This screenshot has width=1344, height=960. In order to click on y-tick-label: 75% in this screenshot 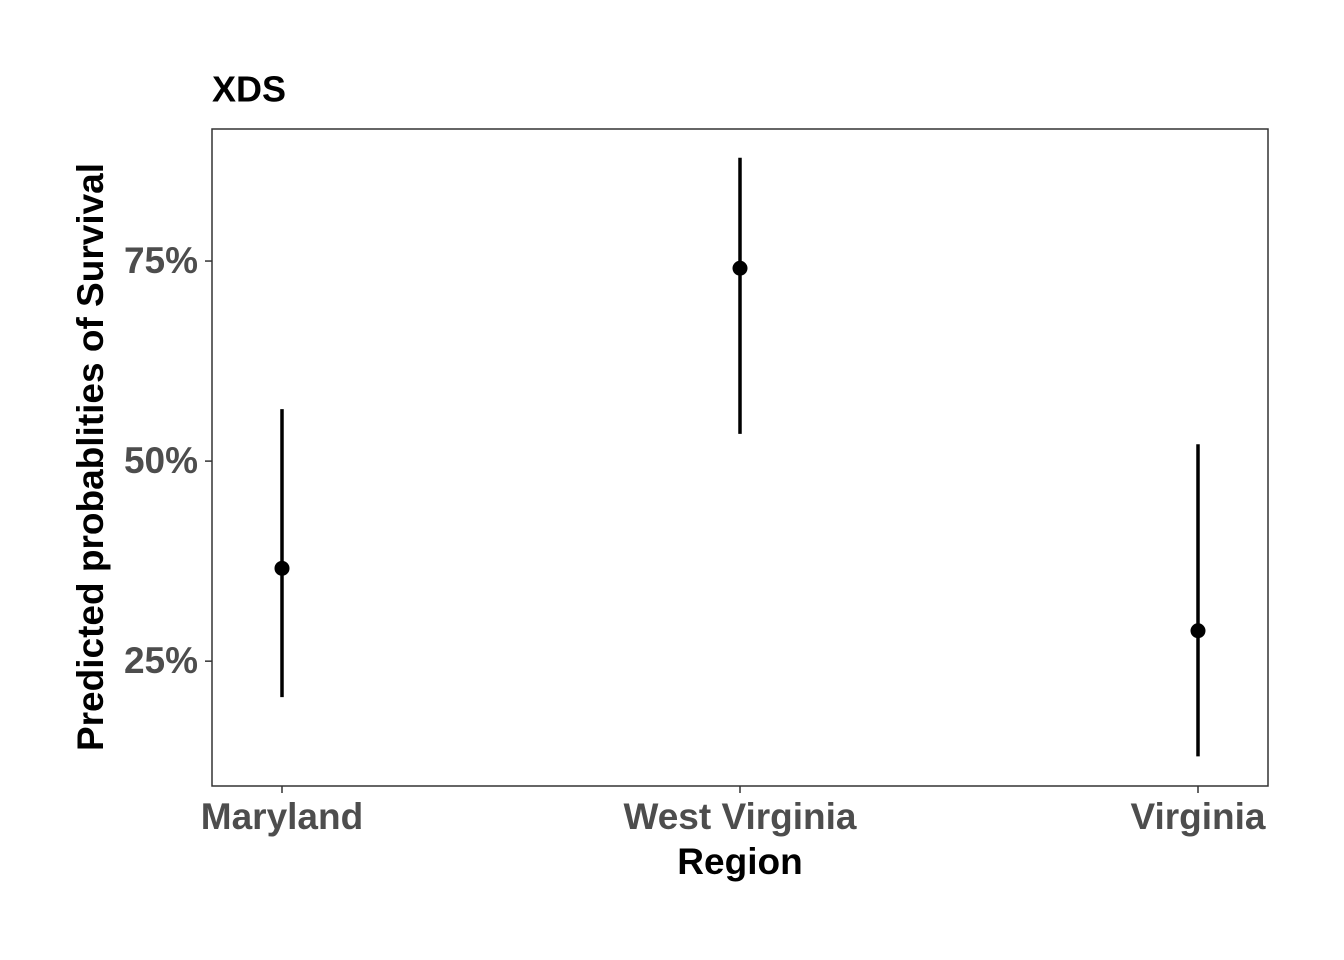, I will do `click(161, 260)`.